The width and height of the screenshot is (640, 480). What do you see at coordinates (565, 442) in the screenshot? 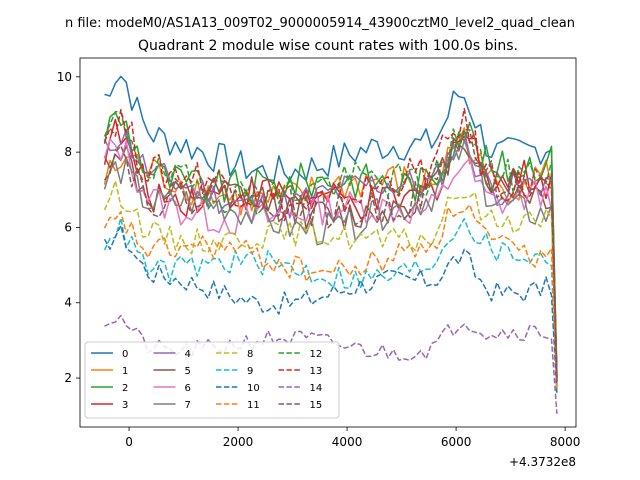
I see `x-tick-label: 8000` at bounding box center [565, 442].